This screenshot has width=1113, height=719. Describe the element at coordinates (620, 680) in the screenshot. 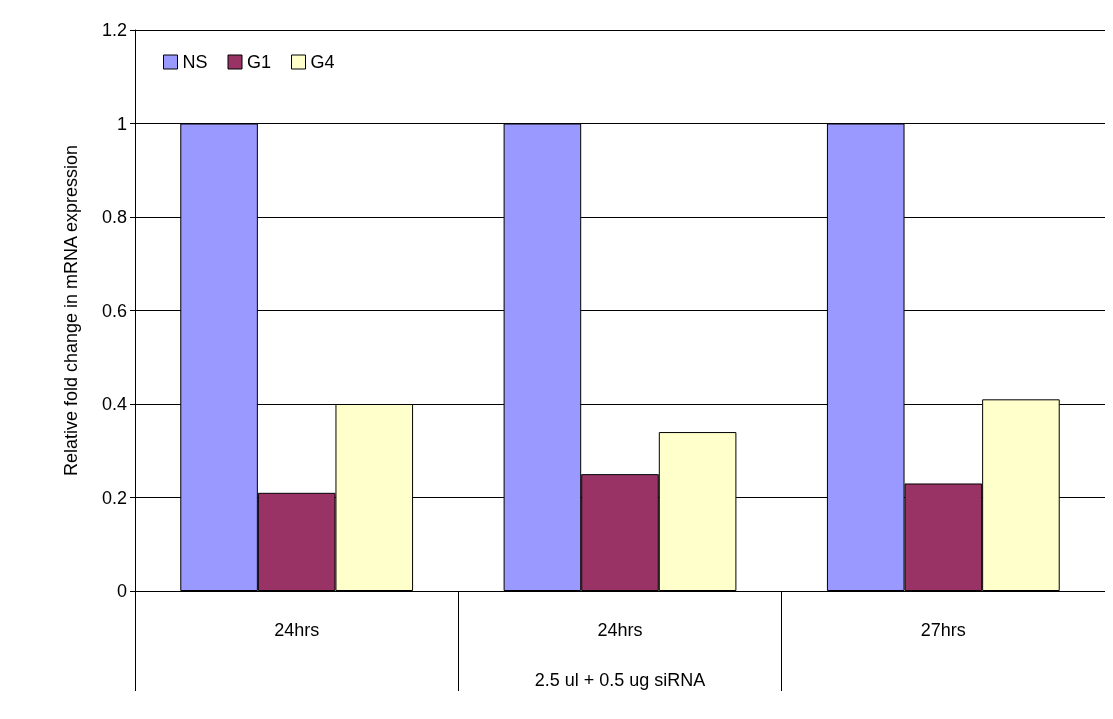

I see `x-axis-title: 2.5 ul + 0.5 ug siRNA` at that location.